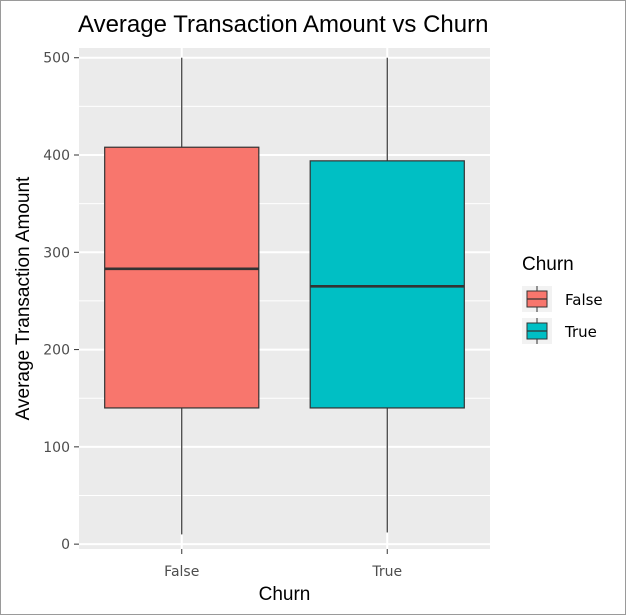 The image size is (626, 615). Describe the element at coordinates (580, 332) in the screenshot. I see `legend-label: True` at that location.